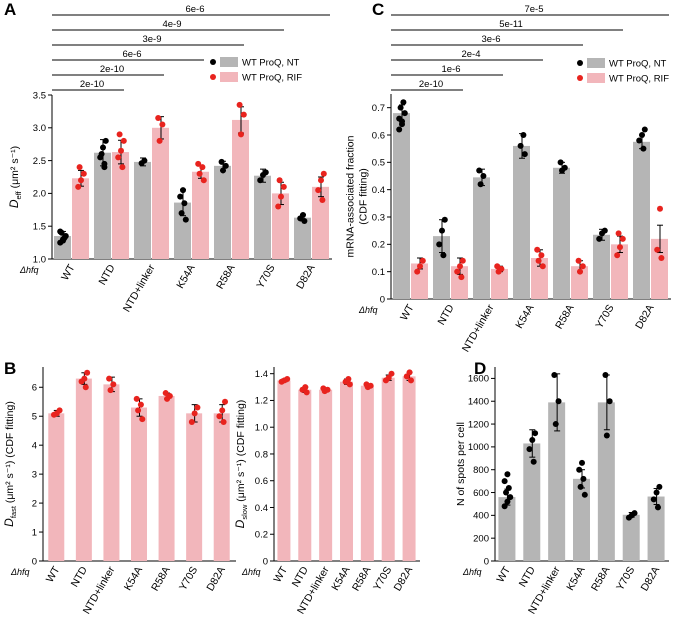 The height and width of the screenshot is (622, 685). I want to click on y-axis-label: N of spots per cell, so click(461, 464).